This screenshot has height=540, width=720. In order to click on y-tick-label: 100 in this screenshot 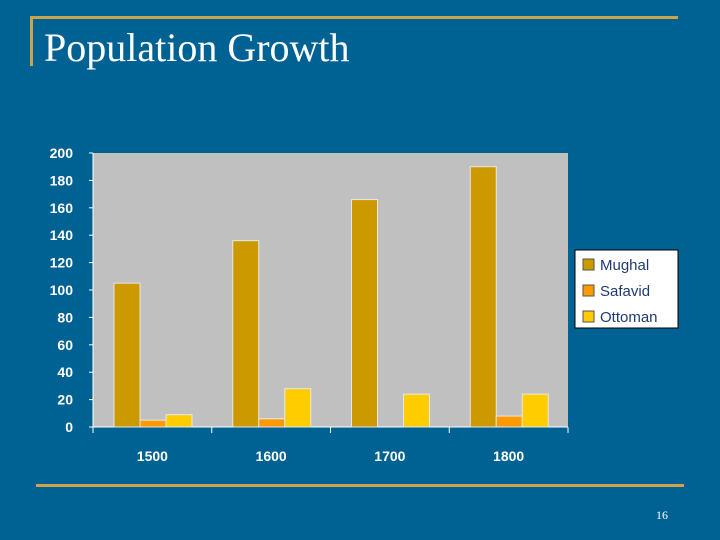, I will do `click(62, 290)`.